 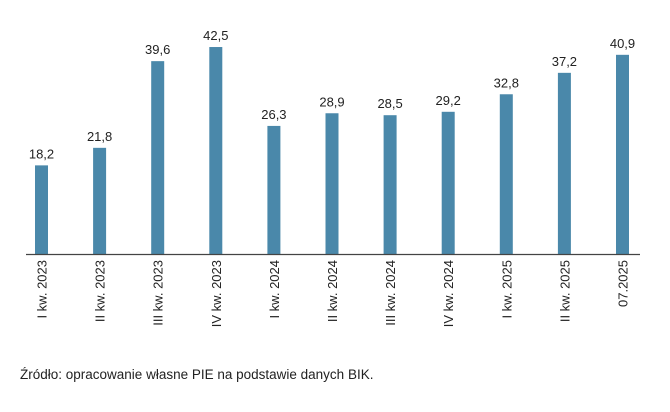 What do you see at coordinates (390, 293) in the screenshot?
I see `category-label: III kw. 2024` at bounding box center [390, 293].